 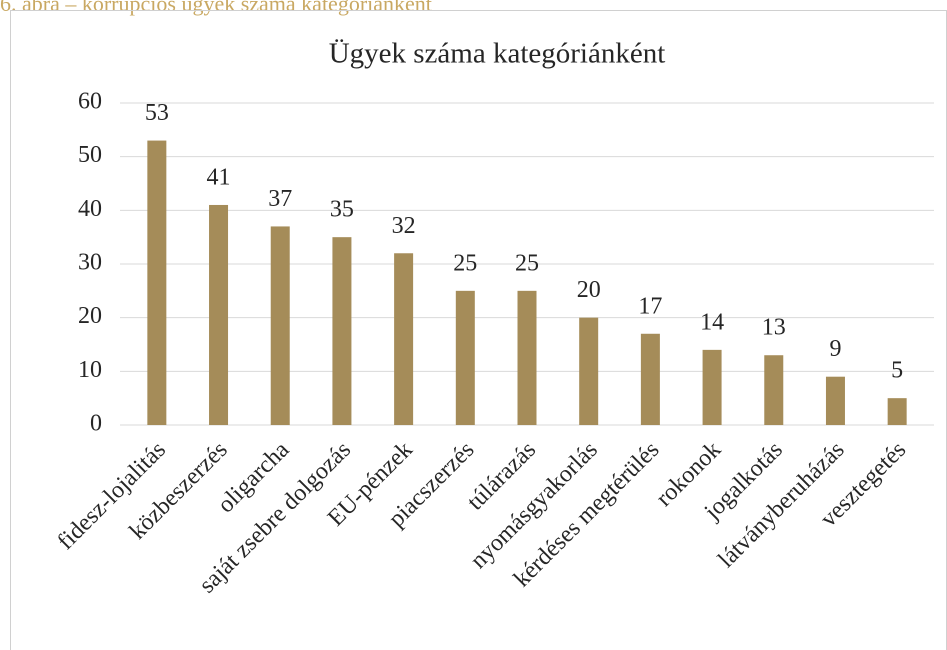 I want to click on y-tick-label: 10, so click(x=90, y=370).